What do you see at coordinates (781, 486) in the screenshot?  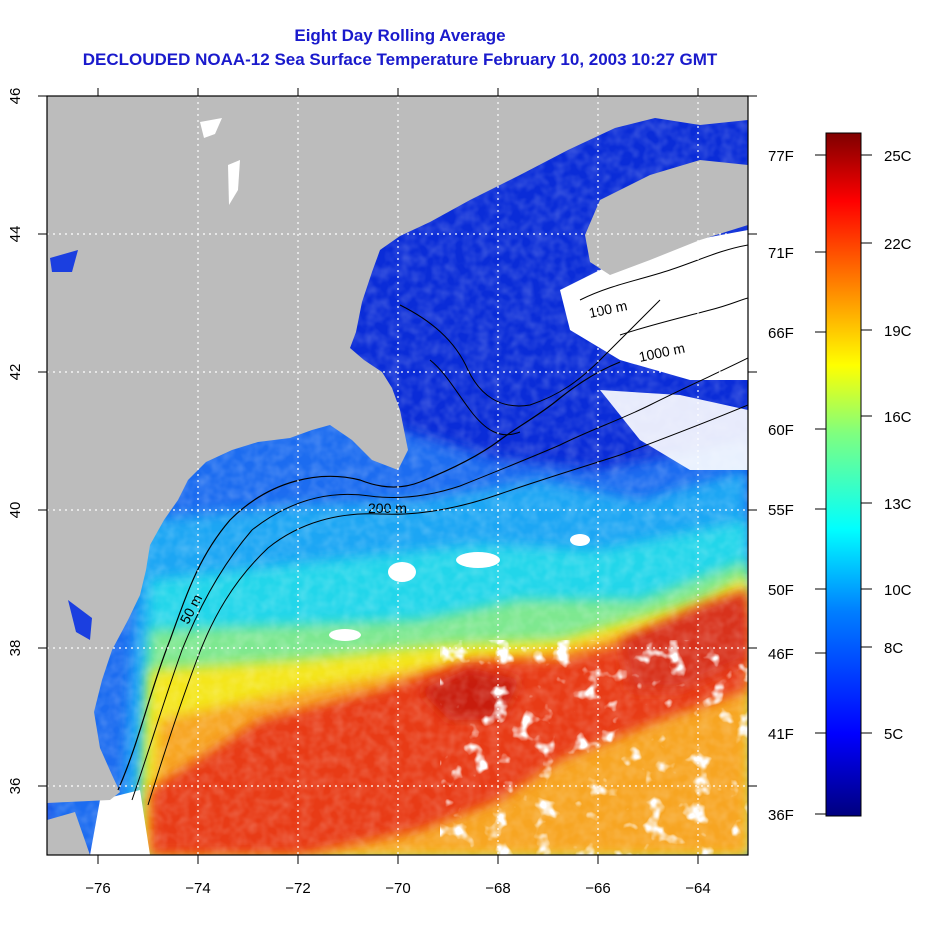 I see `colorbar-fahrenheit-labels: 77F 71F 66F 60F 55F 50F 46F 41F 36F` at bounding box center [781, 486].